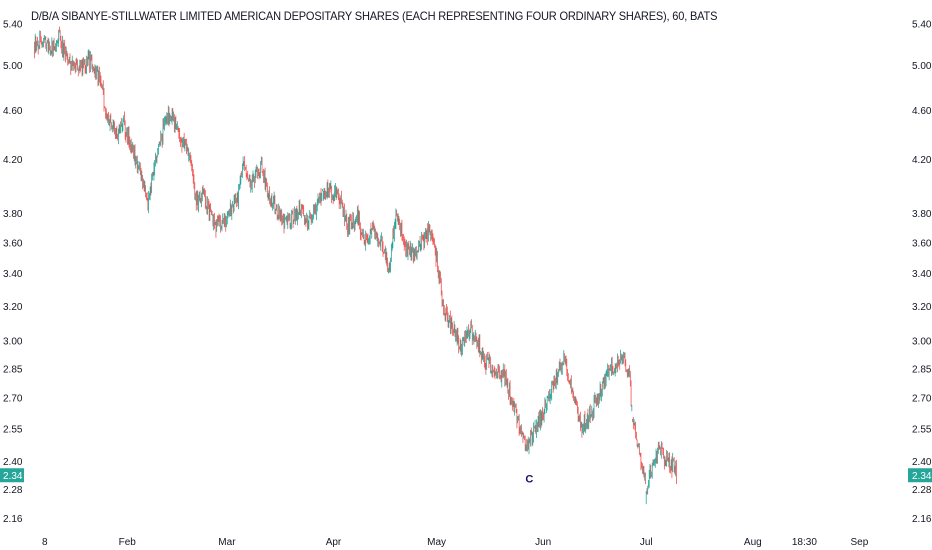 The width and height of the screenshot is (932, 550). What do you see at coordinates (922, 490) in the screenshot?
I see `y-tick-label-right: 2.28` at bounding box center [922, 490].